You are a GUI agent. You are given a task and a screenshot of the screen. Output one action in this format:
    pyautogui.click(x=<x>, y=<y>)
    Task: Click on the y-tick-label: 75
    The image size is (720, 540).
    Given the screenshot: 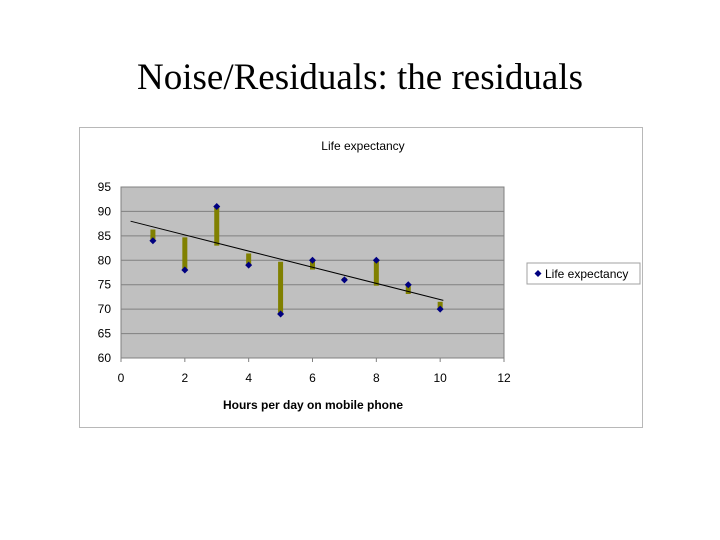 What is the action you would take?
    pyautogui.click(x=105, y=285)
    